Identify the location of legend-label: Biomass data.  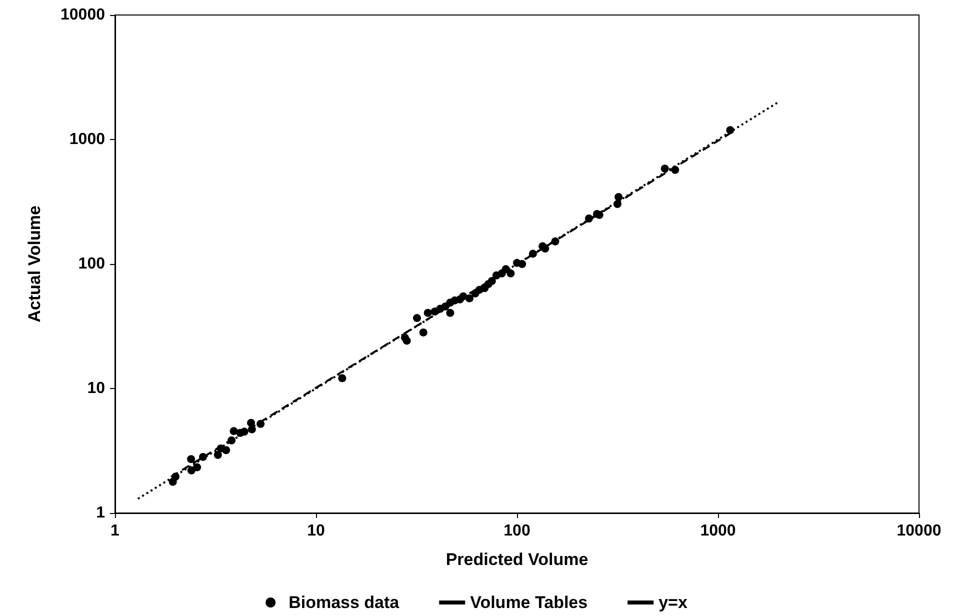
(344, 602).